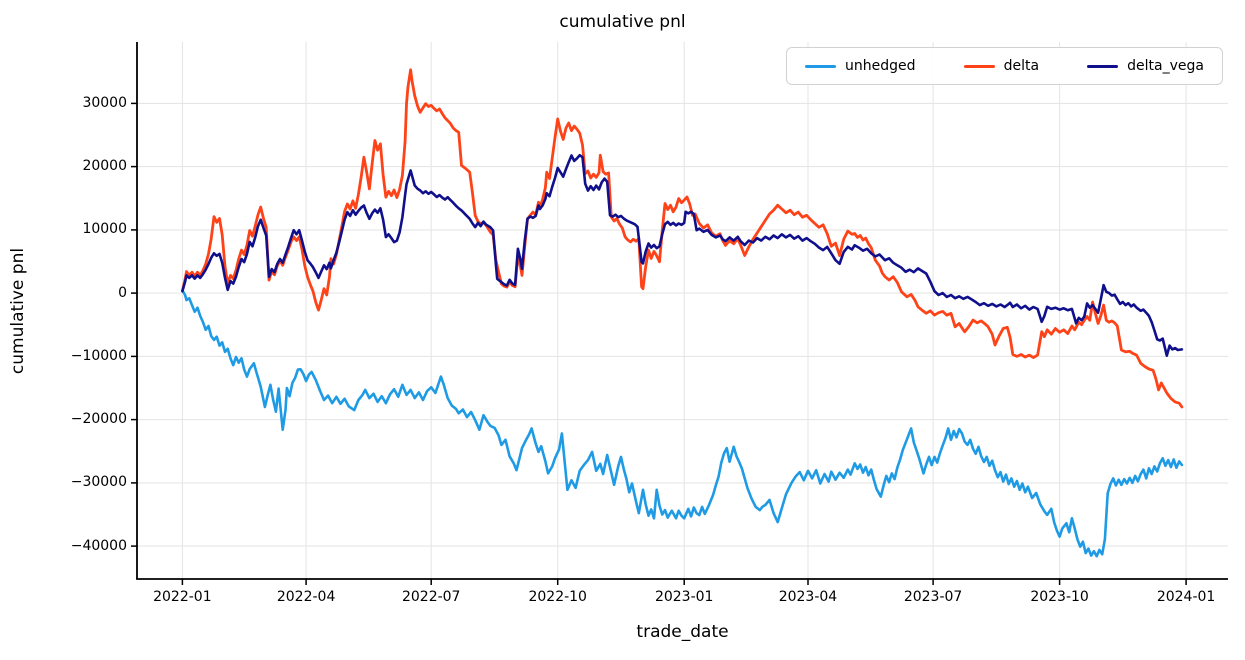 The image size is (1245, 660). Describe the element at coordinates (98, 545) in the screenshot. I see `y-tick-label: −40000` at that location.